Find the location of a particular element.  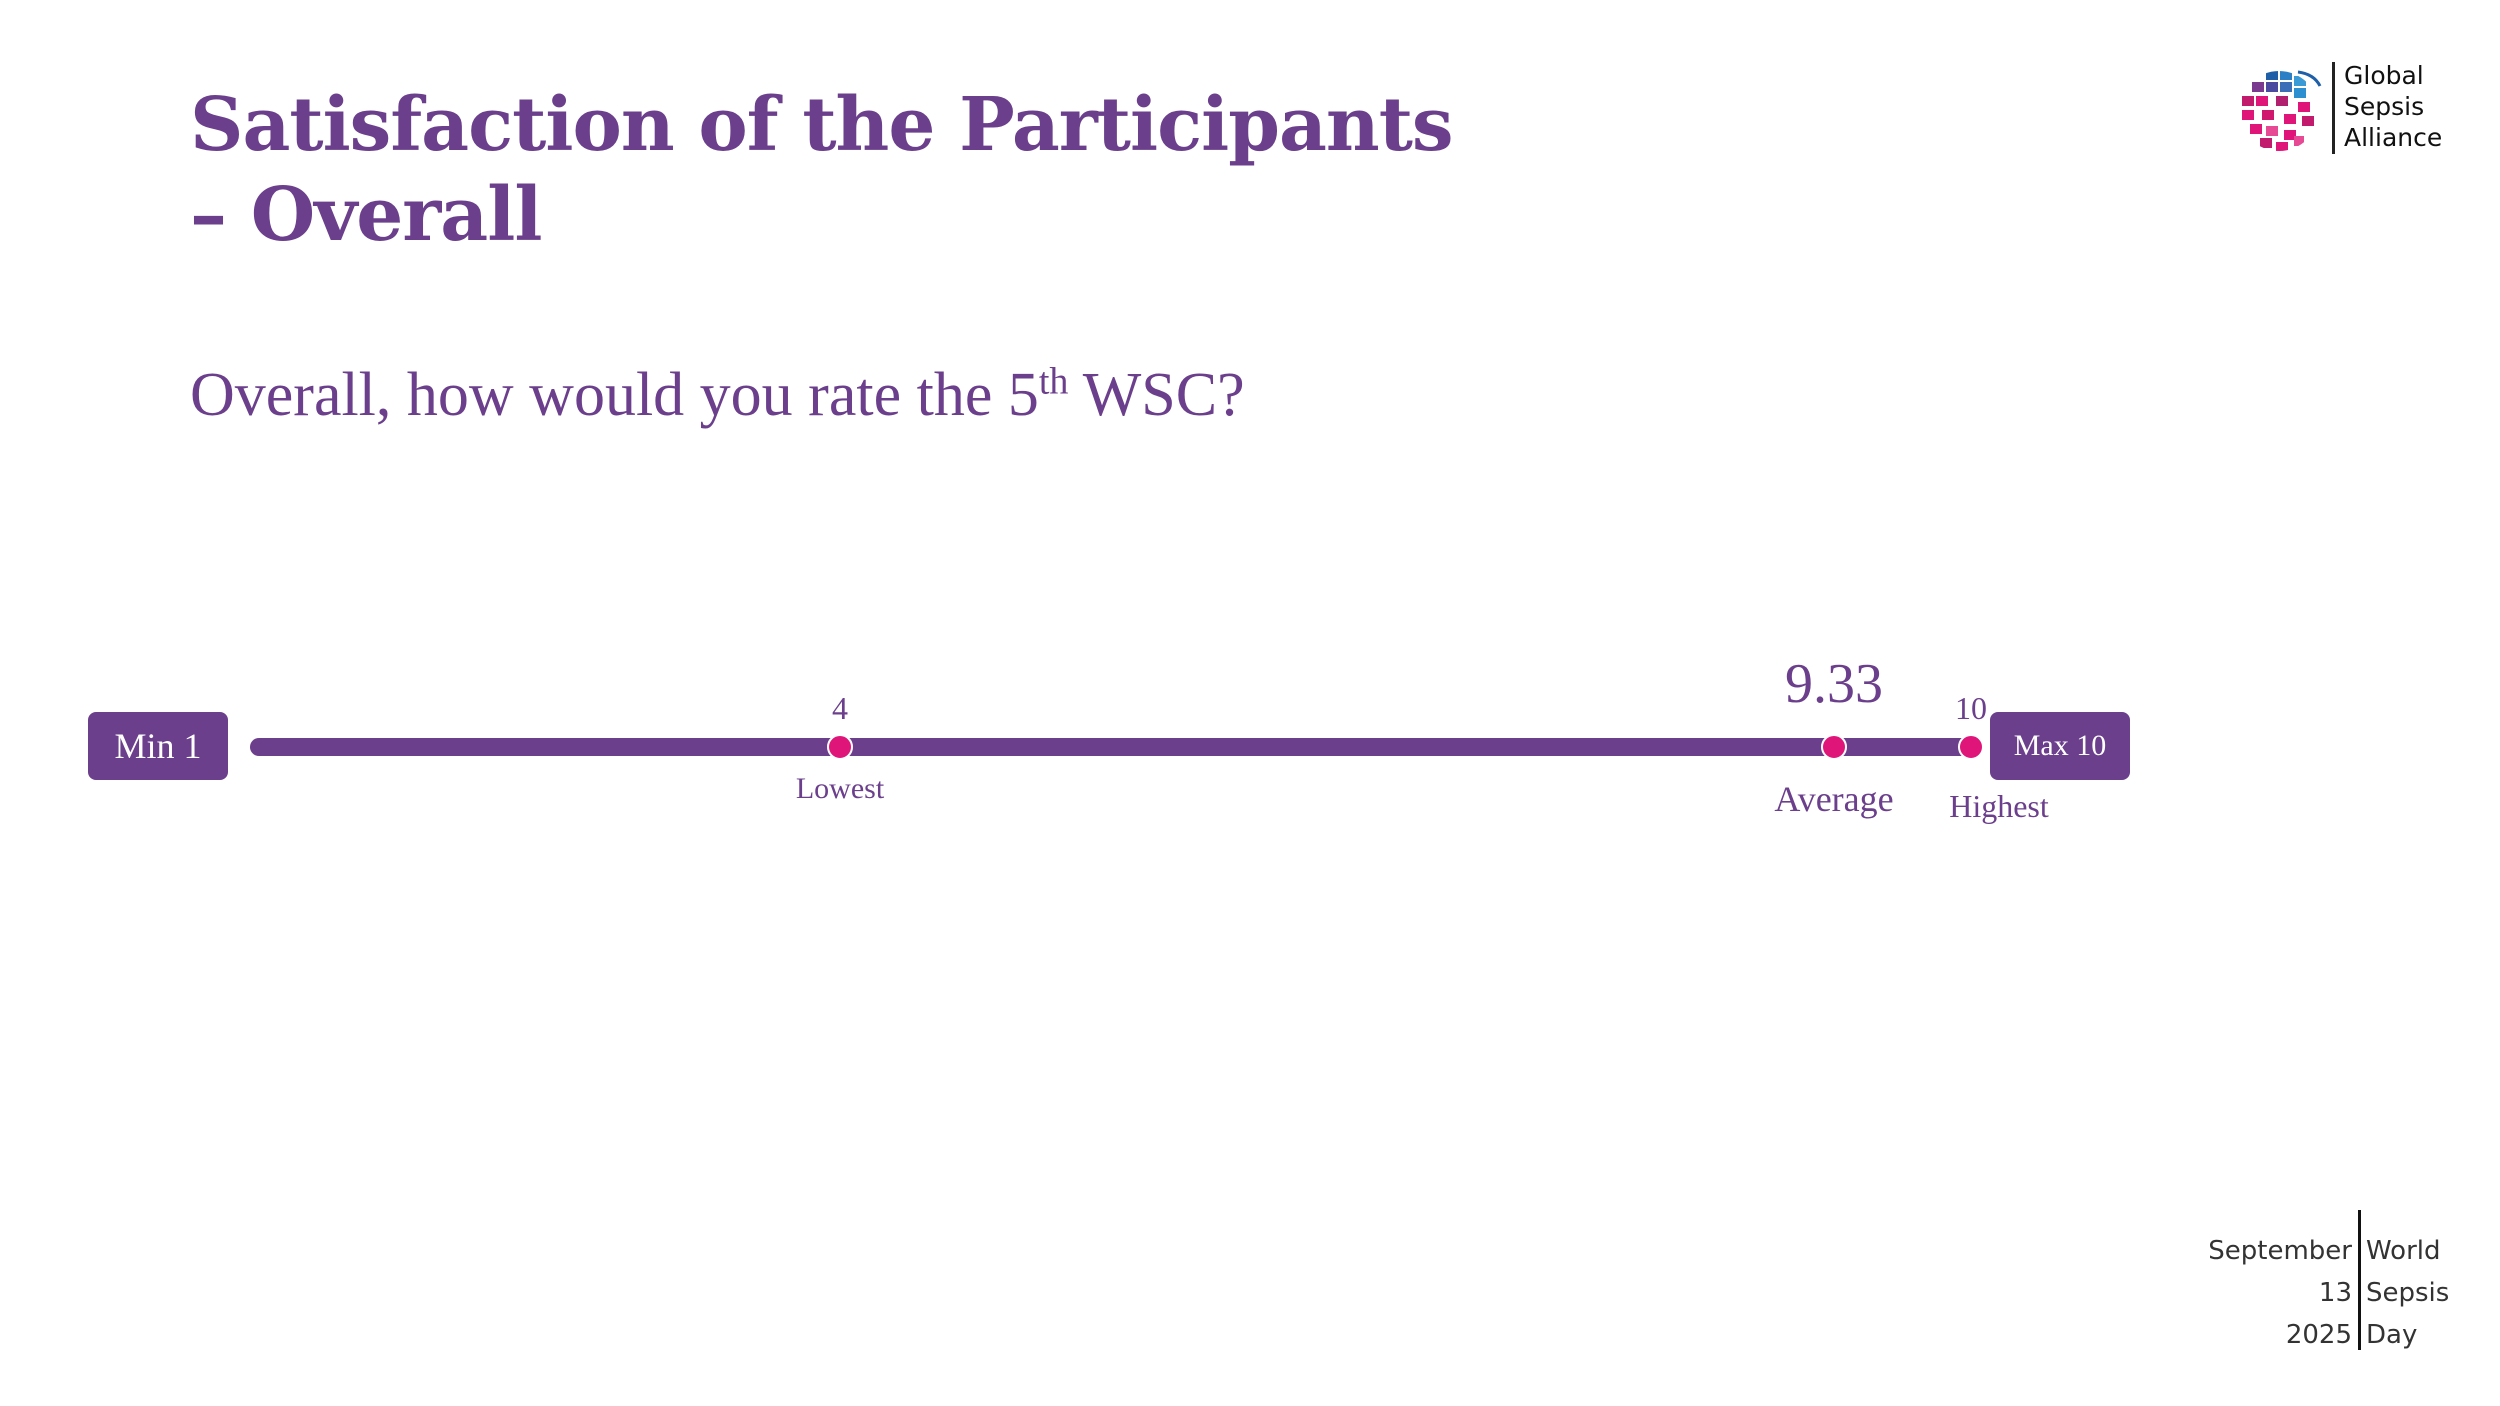

footer-word-2: Sepsis is located at coordinates (2408, 1293).